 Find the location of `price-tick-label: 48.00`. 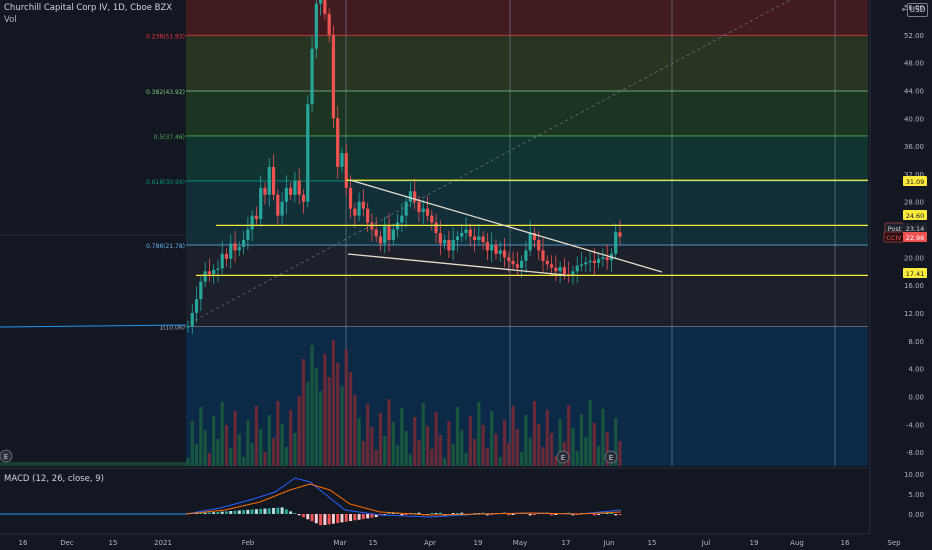

price-tick-label: 48.00 is located at coordinates (914, 64).